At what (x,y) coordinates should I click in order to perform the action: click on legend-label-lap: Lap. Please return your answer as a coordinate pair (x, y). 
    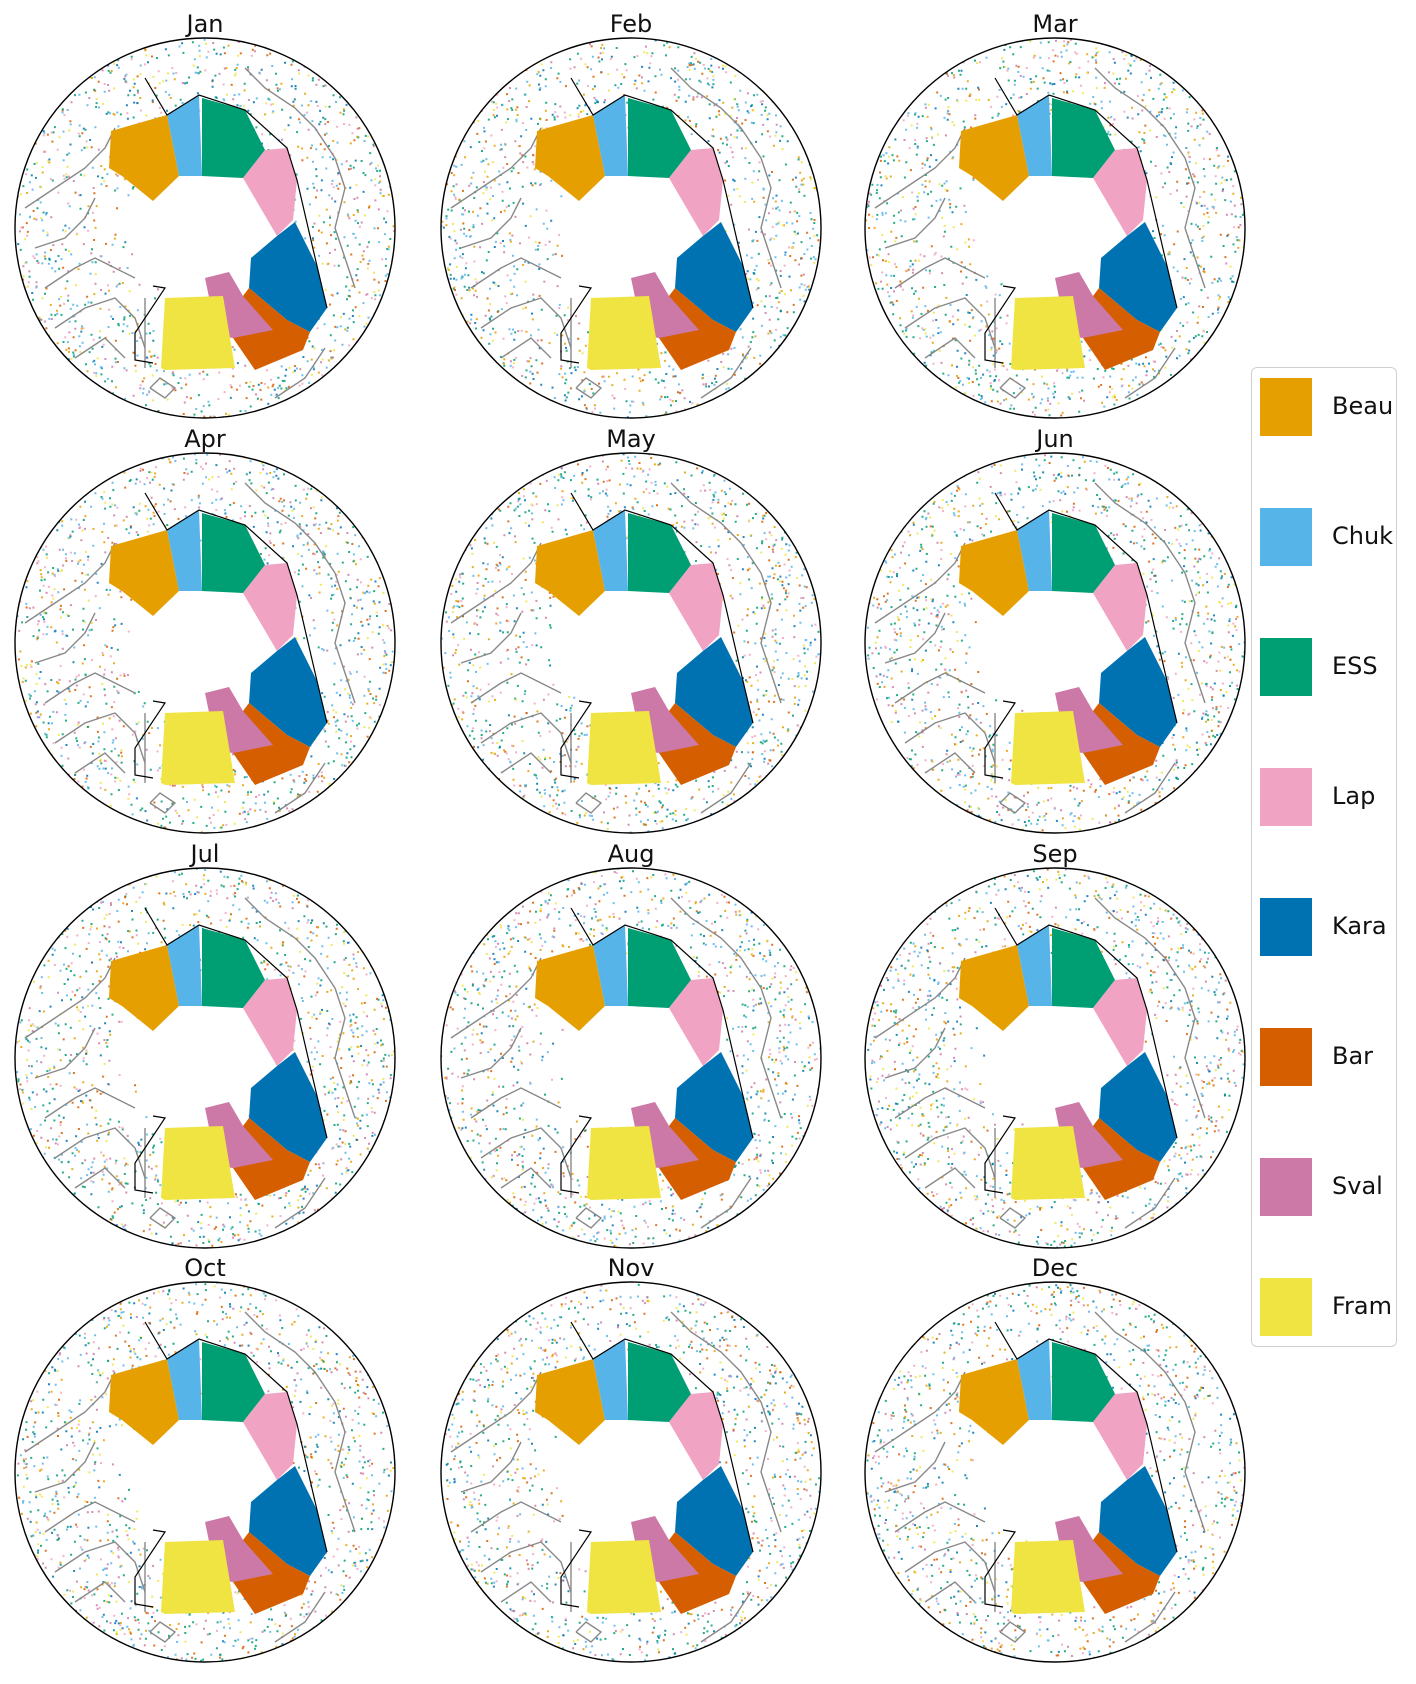
    Looking at the image, I should click on (1354, 796).